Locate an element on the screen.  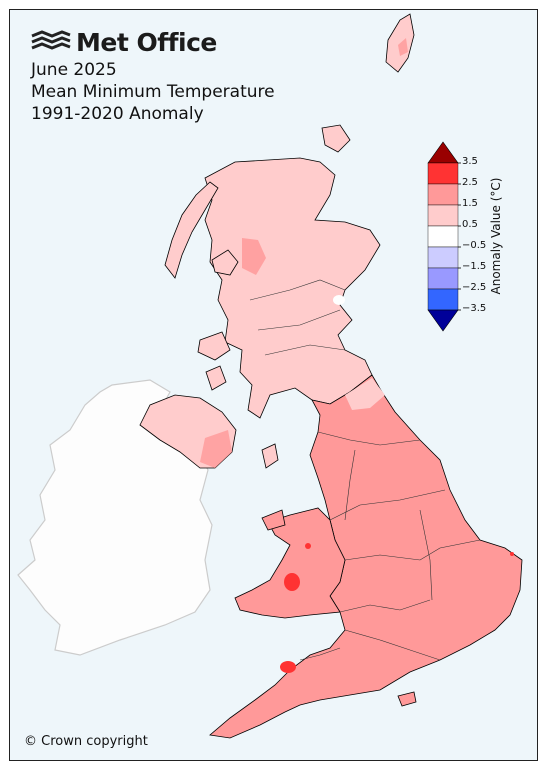
wales is located at coordinates (290, 563).